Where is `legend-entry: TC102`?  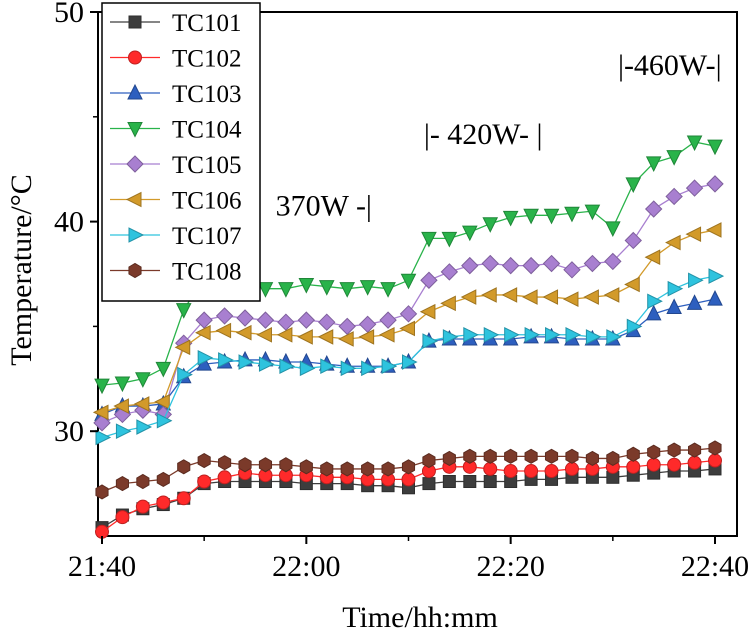
legend-entry: TC102 is located at coordinates (175, 59).